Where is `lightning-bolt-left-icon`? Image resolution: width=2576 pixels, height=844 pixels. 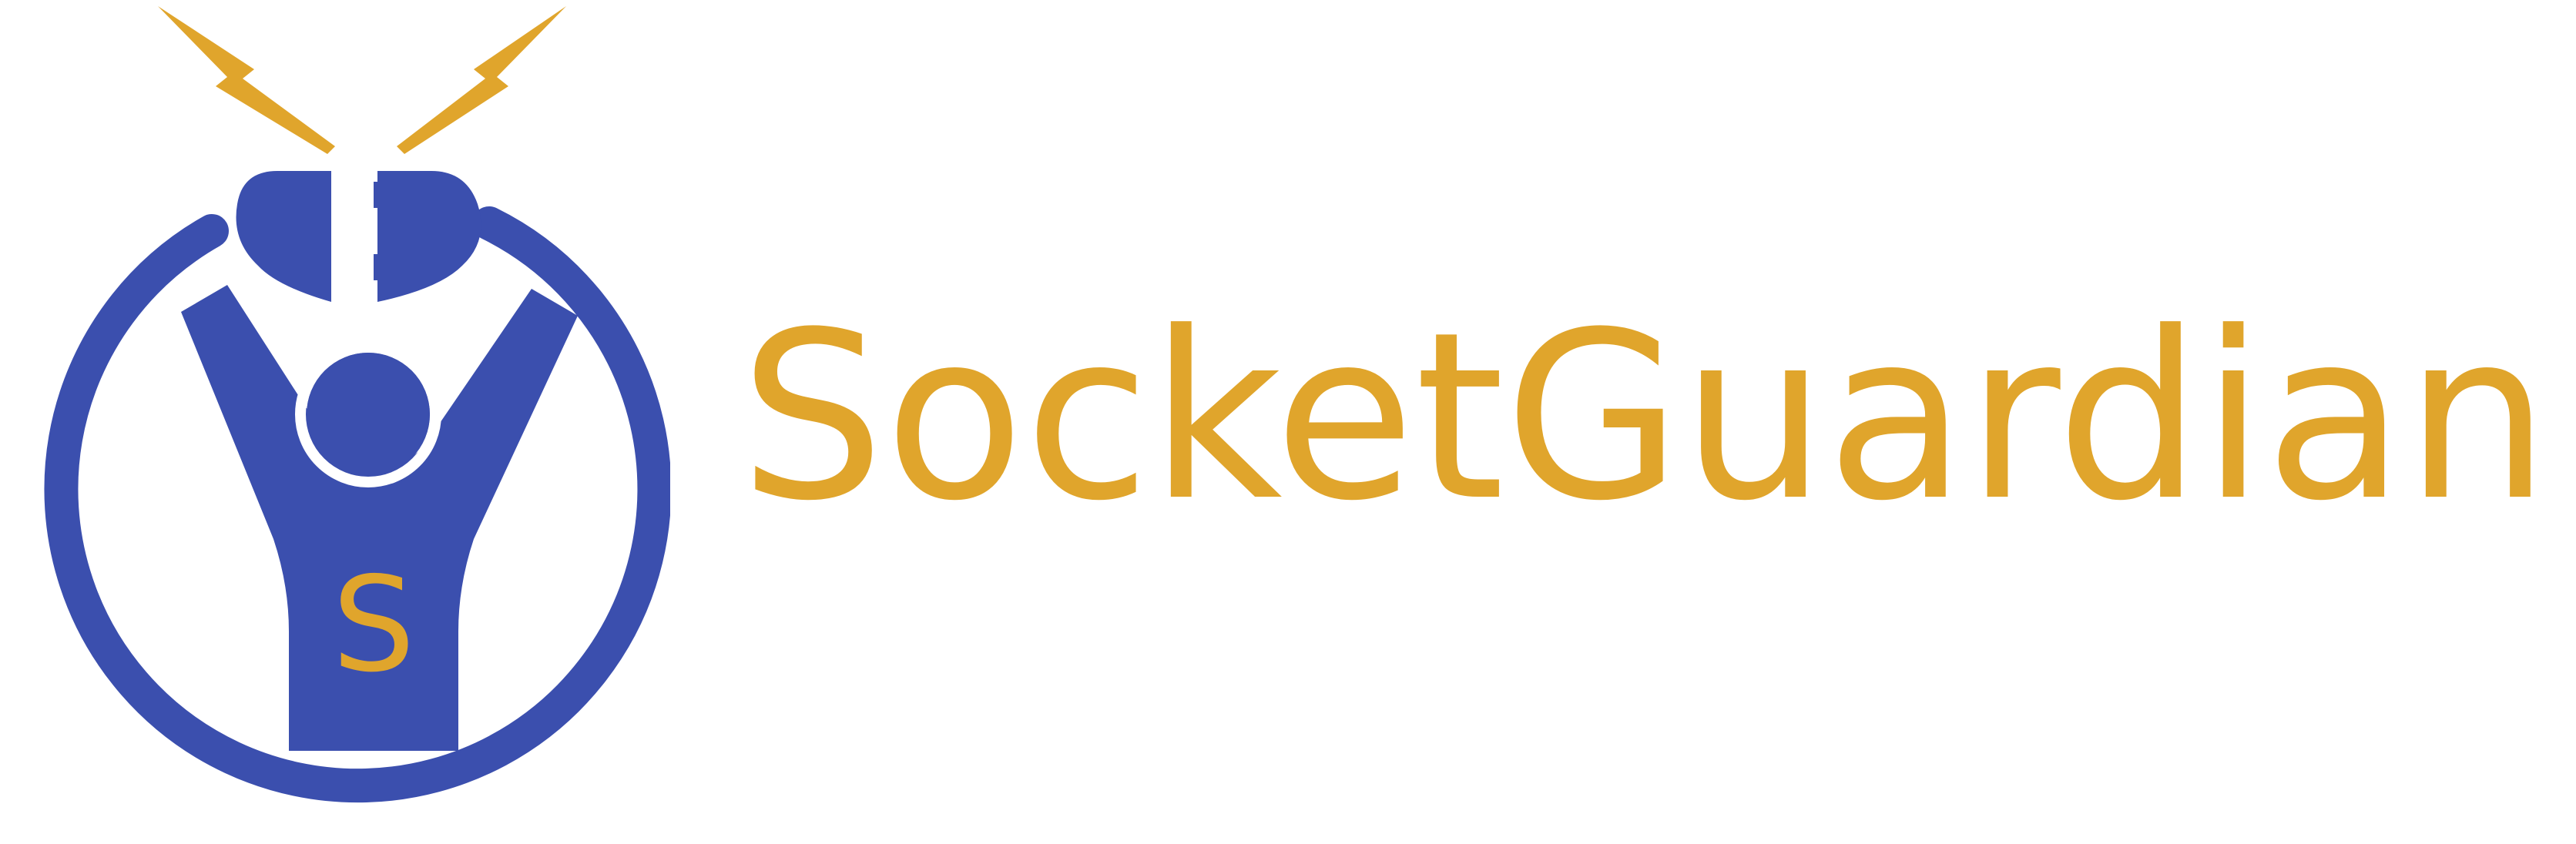 lightning-bolt-left-icon is located at coordinates (246, 80).